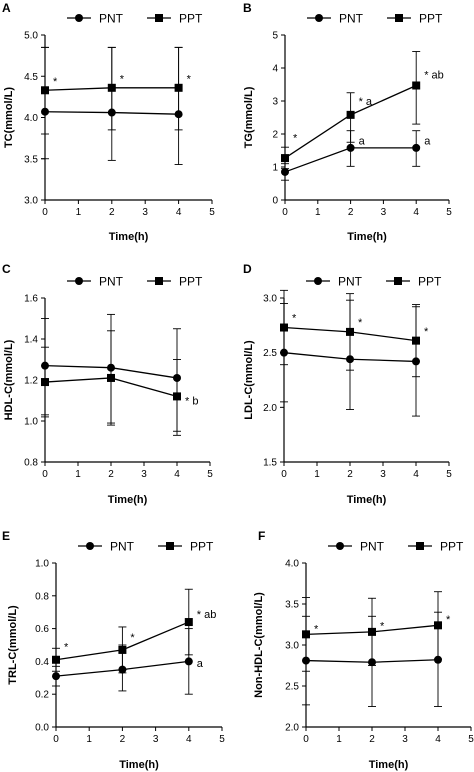 The width and height of the screenshot is (474, 772). I want to click on y-tick-label: 1.4, so click(31, 340).